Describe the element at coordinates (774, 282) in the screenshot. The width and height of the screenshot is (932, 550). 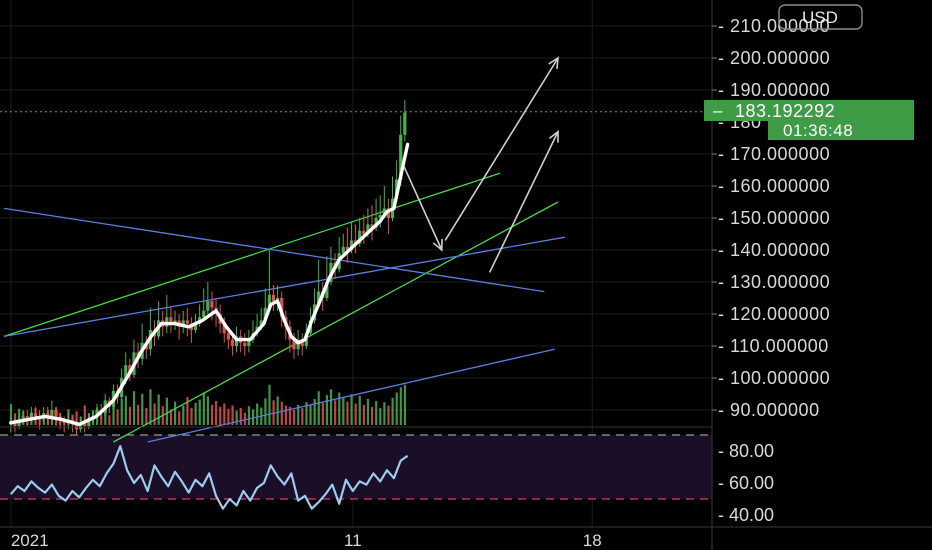
I see `price-tick-label: - 130.000000` at that location.